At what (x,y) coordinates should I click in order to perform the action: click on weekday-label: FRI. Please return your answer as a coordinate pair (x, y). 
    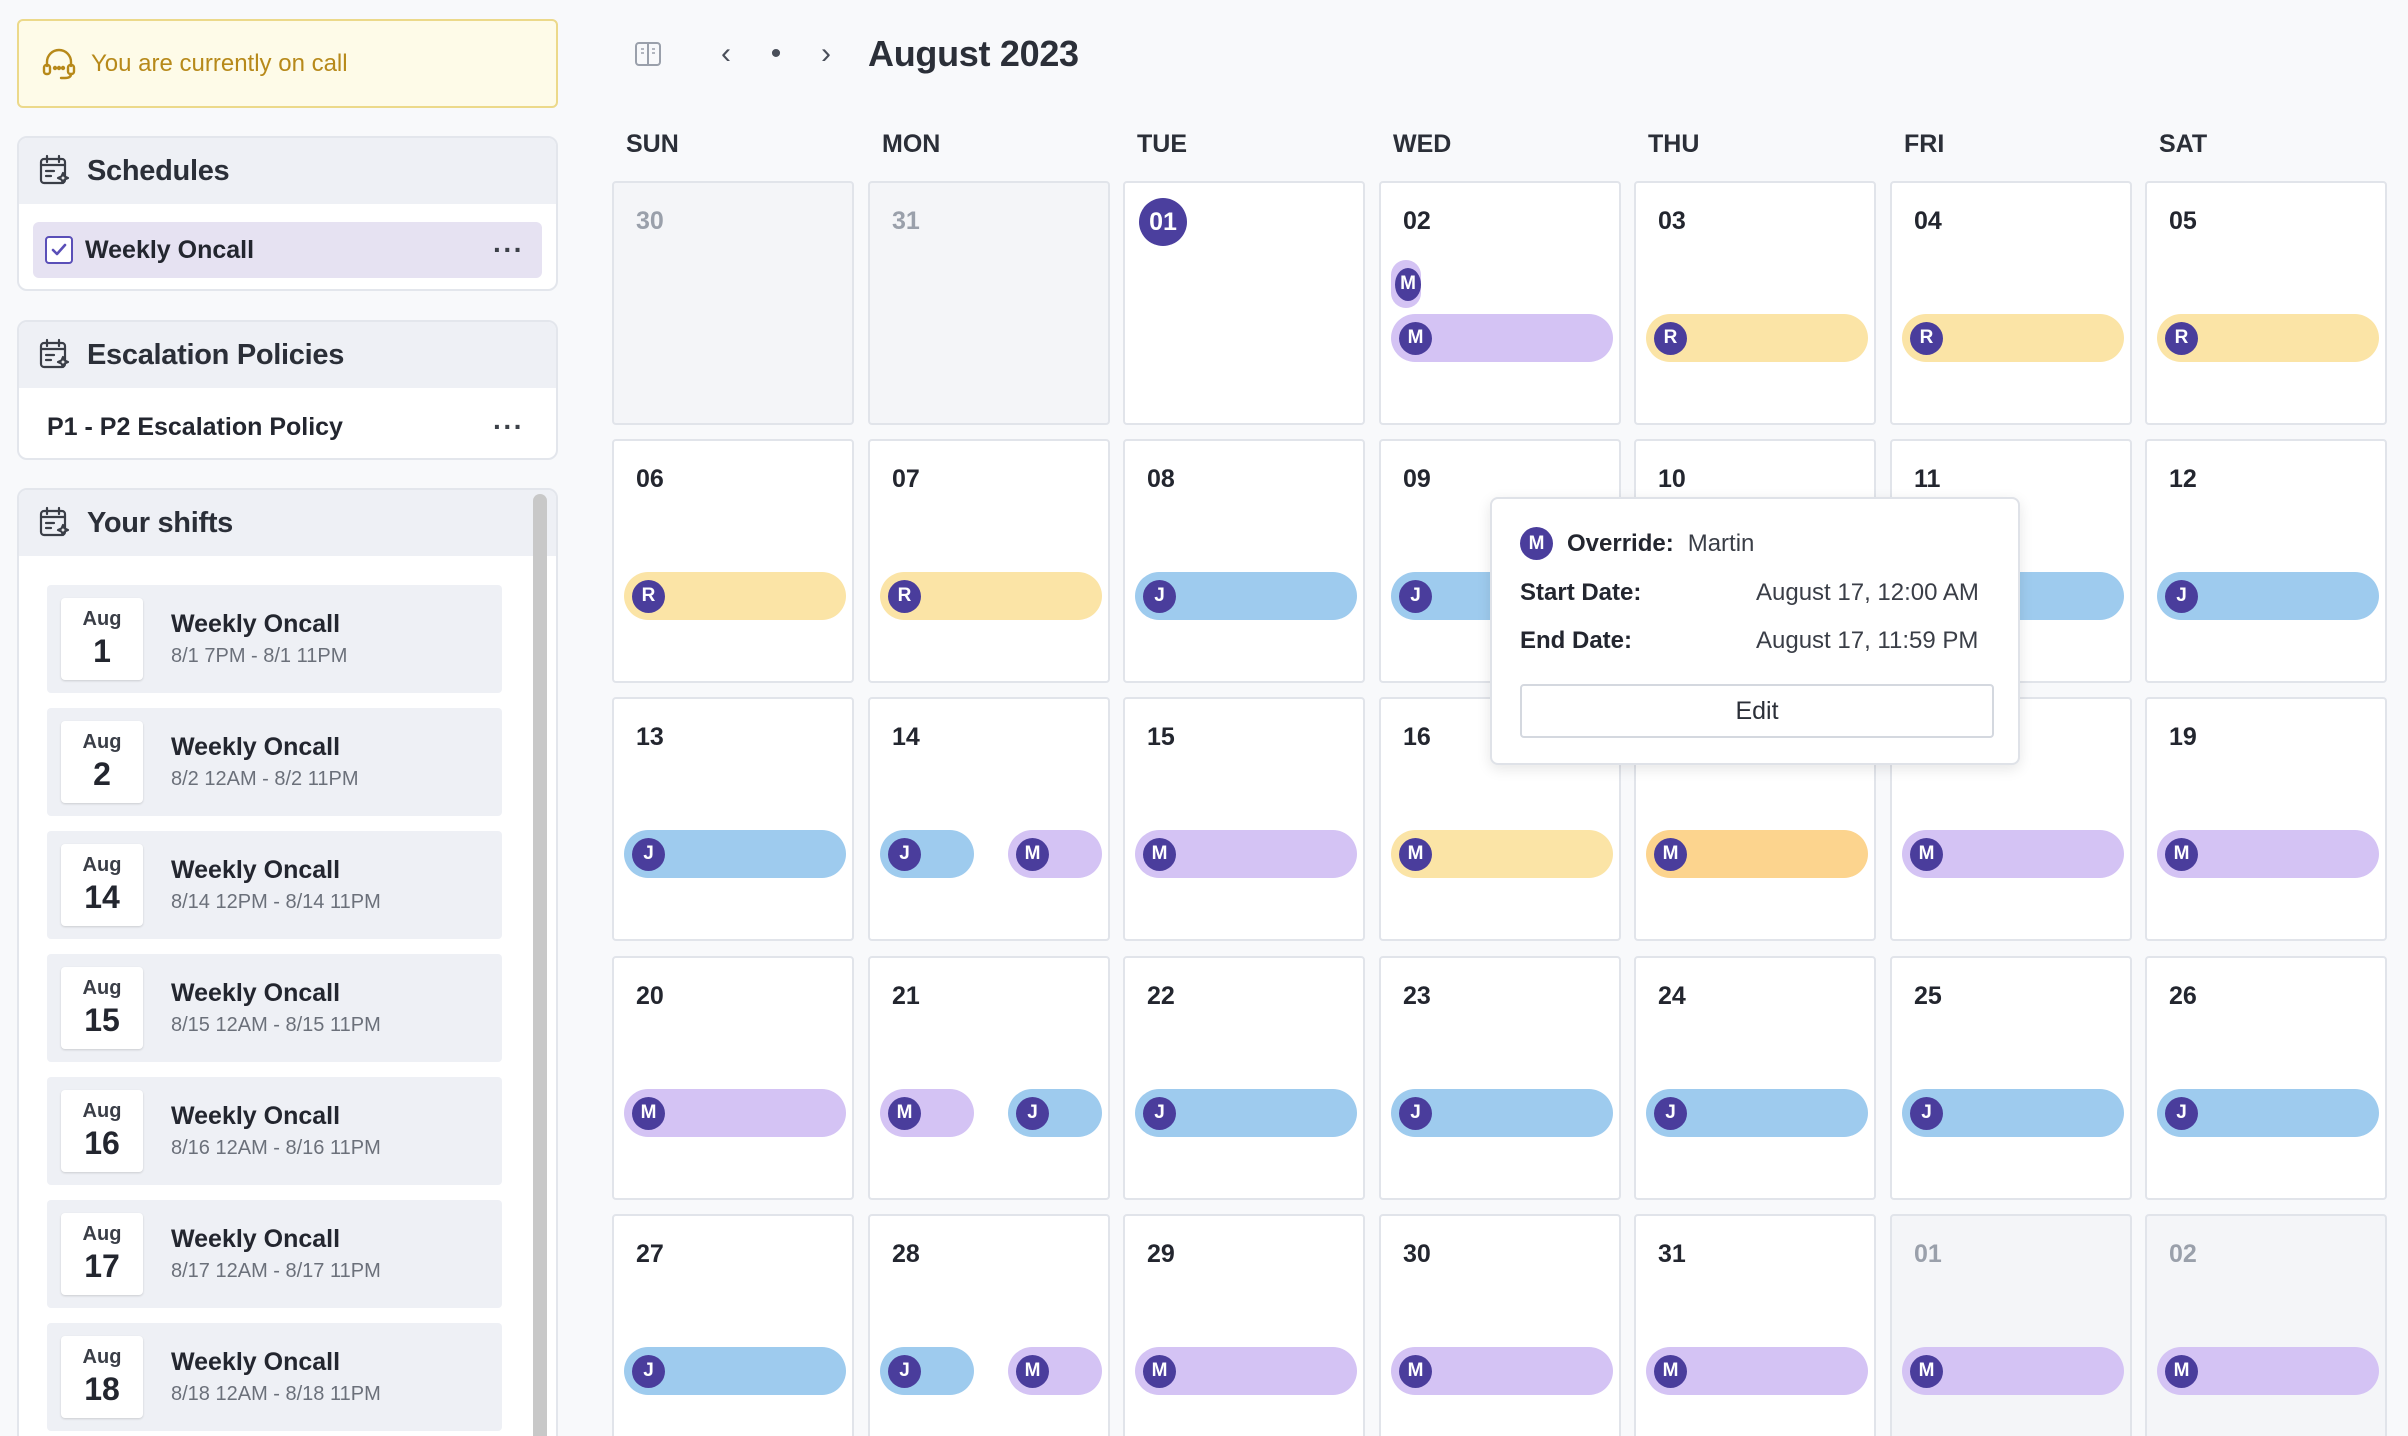
    Looking at the image, I should click on (1924, 144).